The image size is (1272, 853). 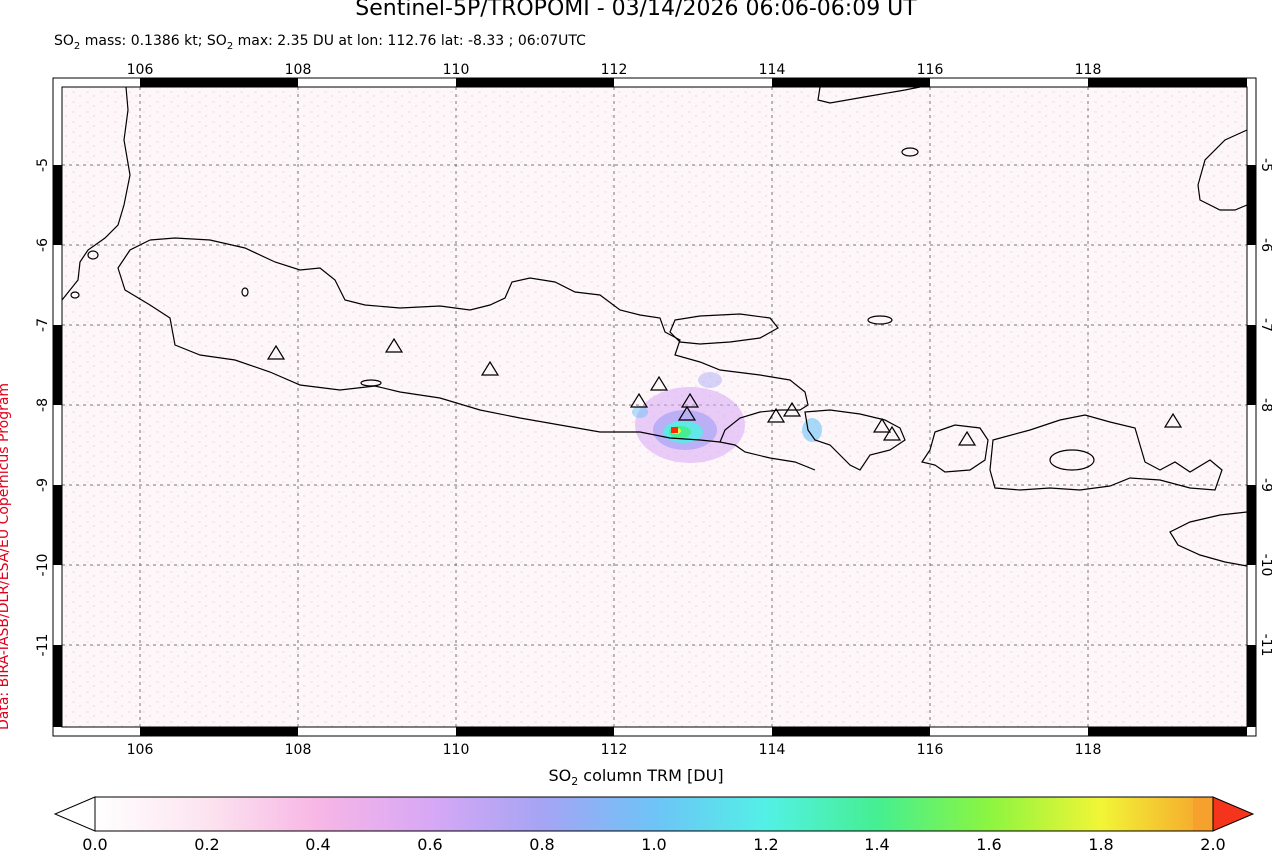 I want to click on lon-label-bottom: 116, so click(x=930, y=750).